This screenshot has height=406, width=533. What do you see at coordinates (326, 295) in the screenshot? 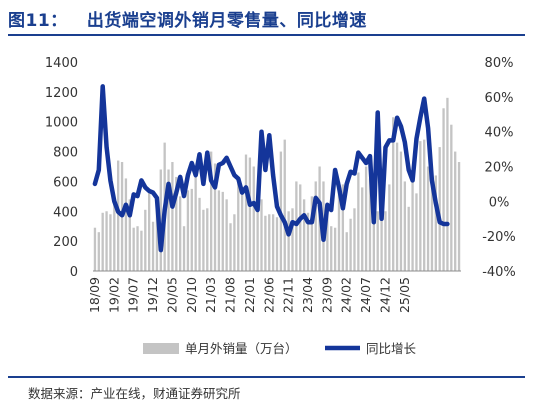
I see `x-tick-label: 23/09` at bounding box center [326, 295].